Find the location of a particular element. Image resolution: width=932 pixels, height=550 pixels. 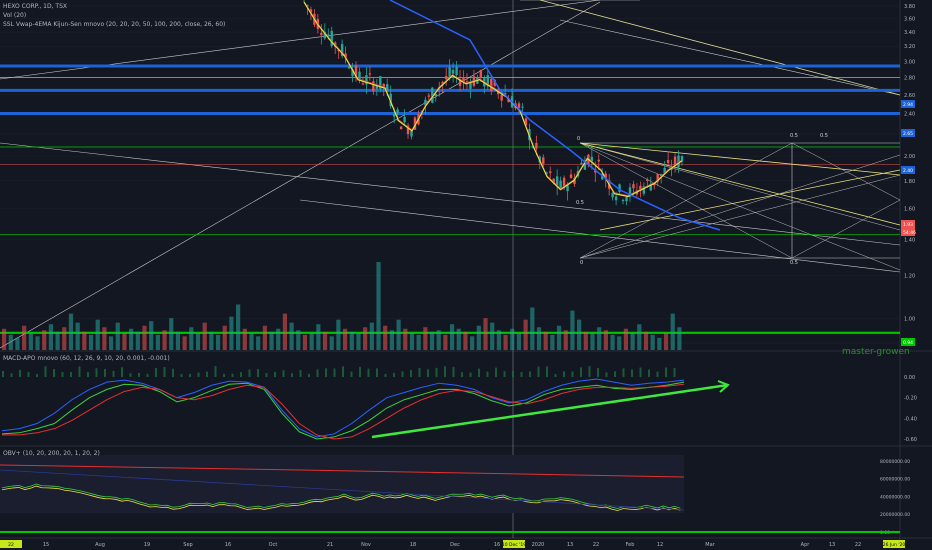

time-axis-label: 16 is located at coordinates (497, 545).